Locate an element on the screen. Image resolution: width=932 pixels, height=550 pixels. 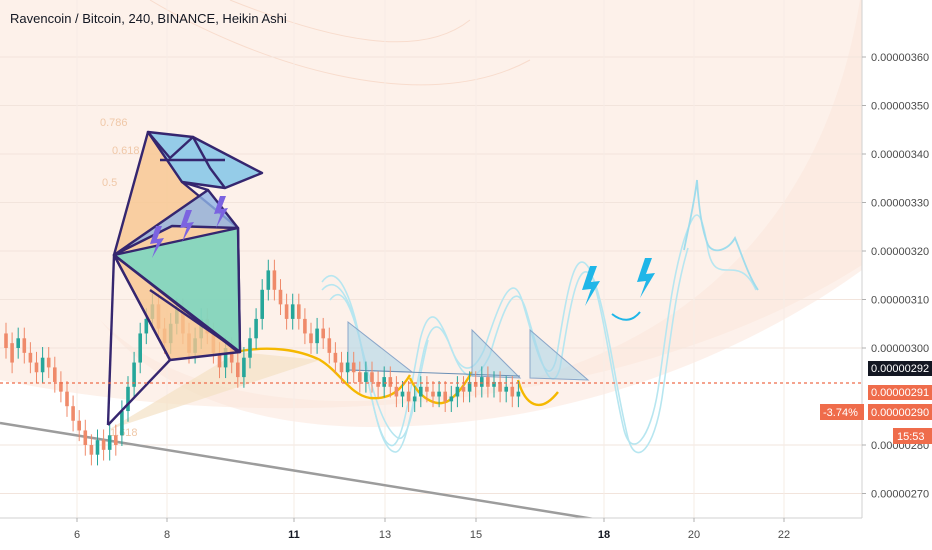
countdown-label: 15:53 is located at coordinates (911, 437).